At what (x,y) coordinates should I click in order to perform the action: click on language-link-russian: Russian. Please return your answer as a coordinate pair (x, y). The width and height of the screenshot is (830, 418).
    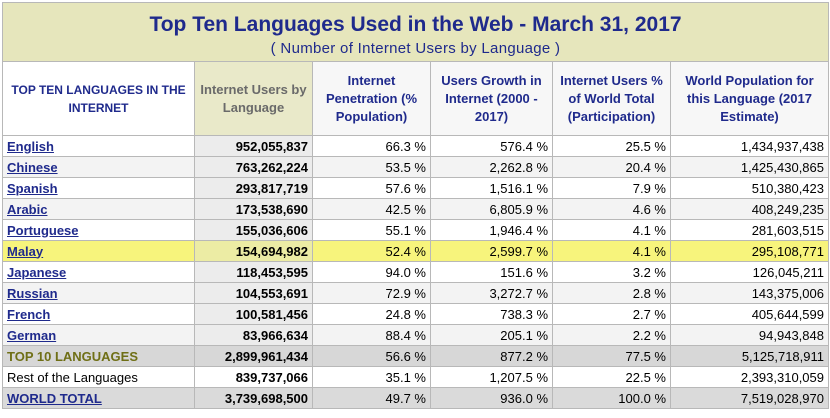
    Looking at the image, I should click on (32, 293).